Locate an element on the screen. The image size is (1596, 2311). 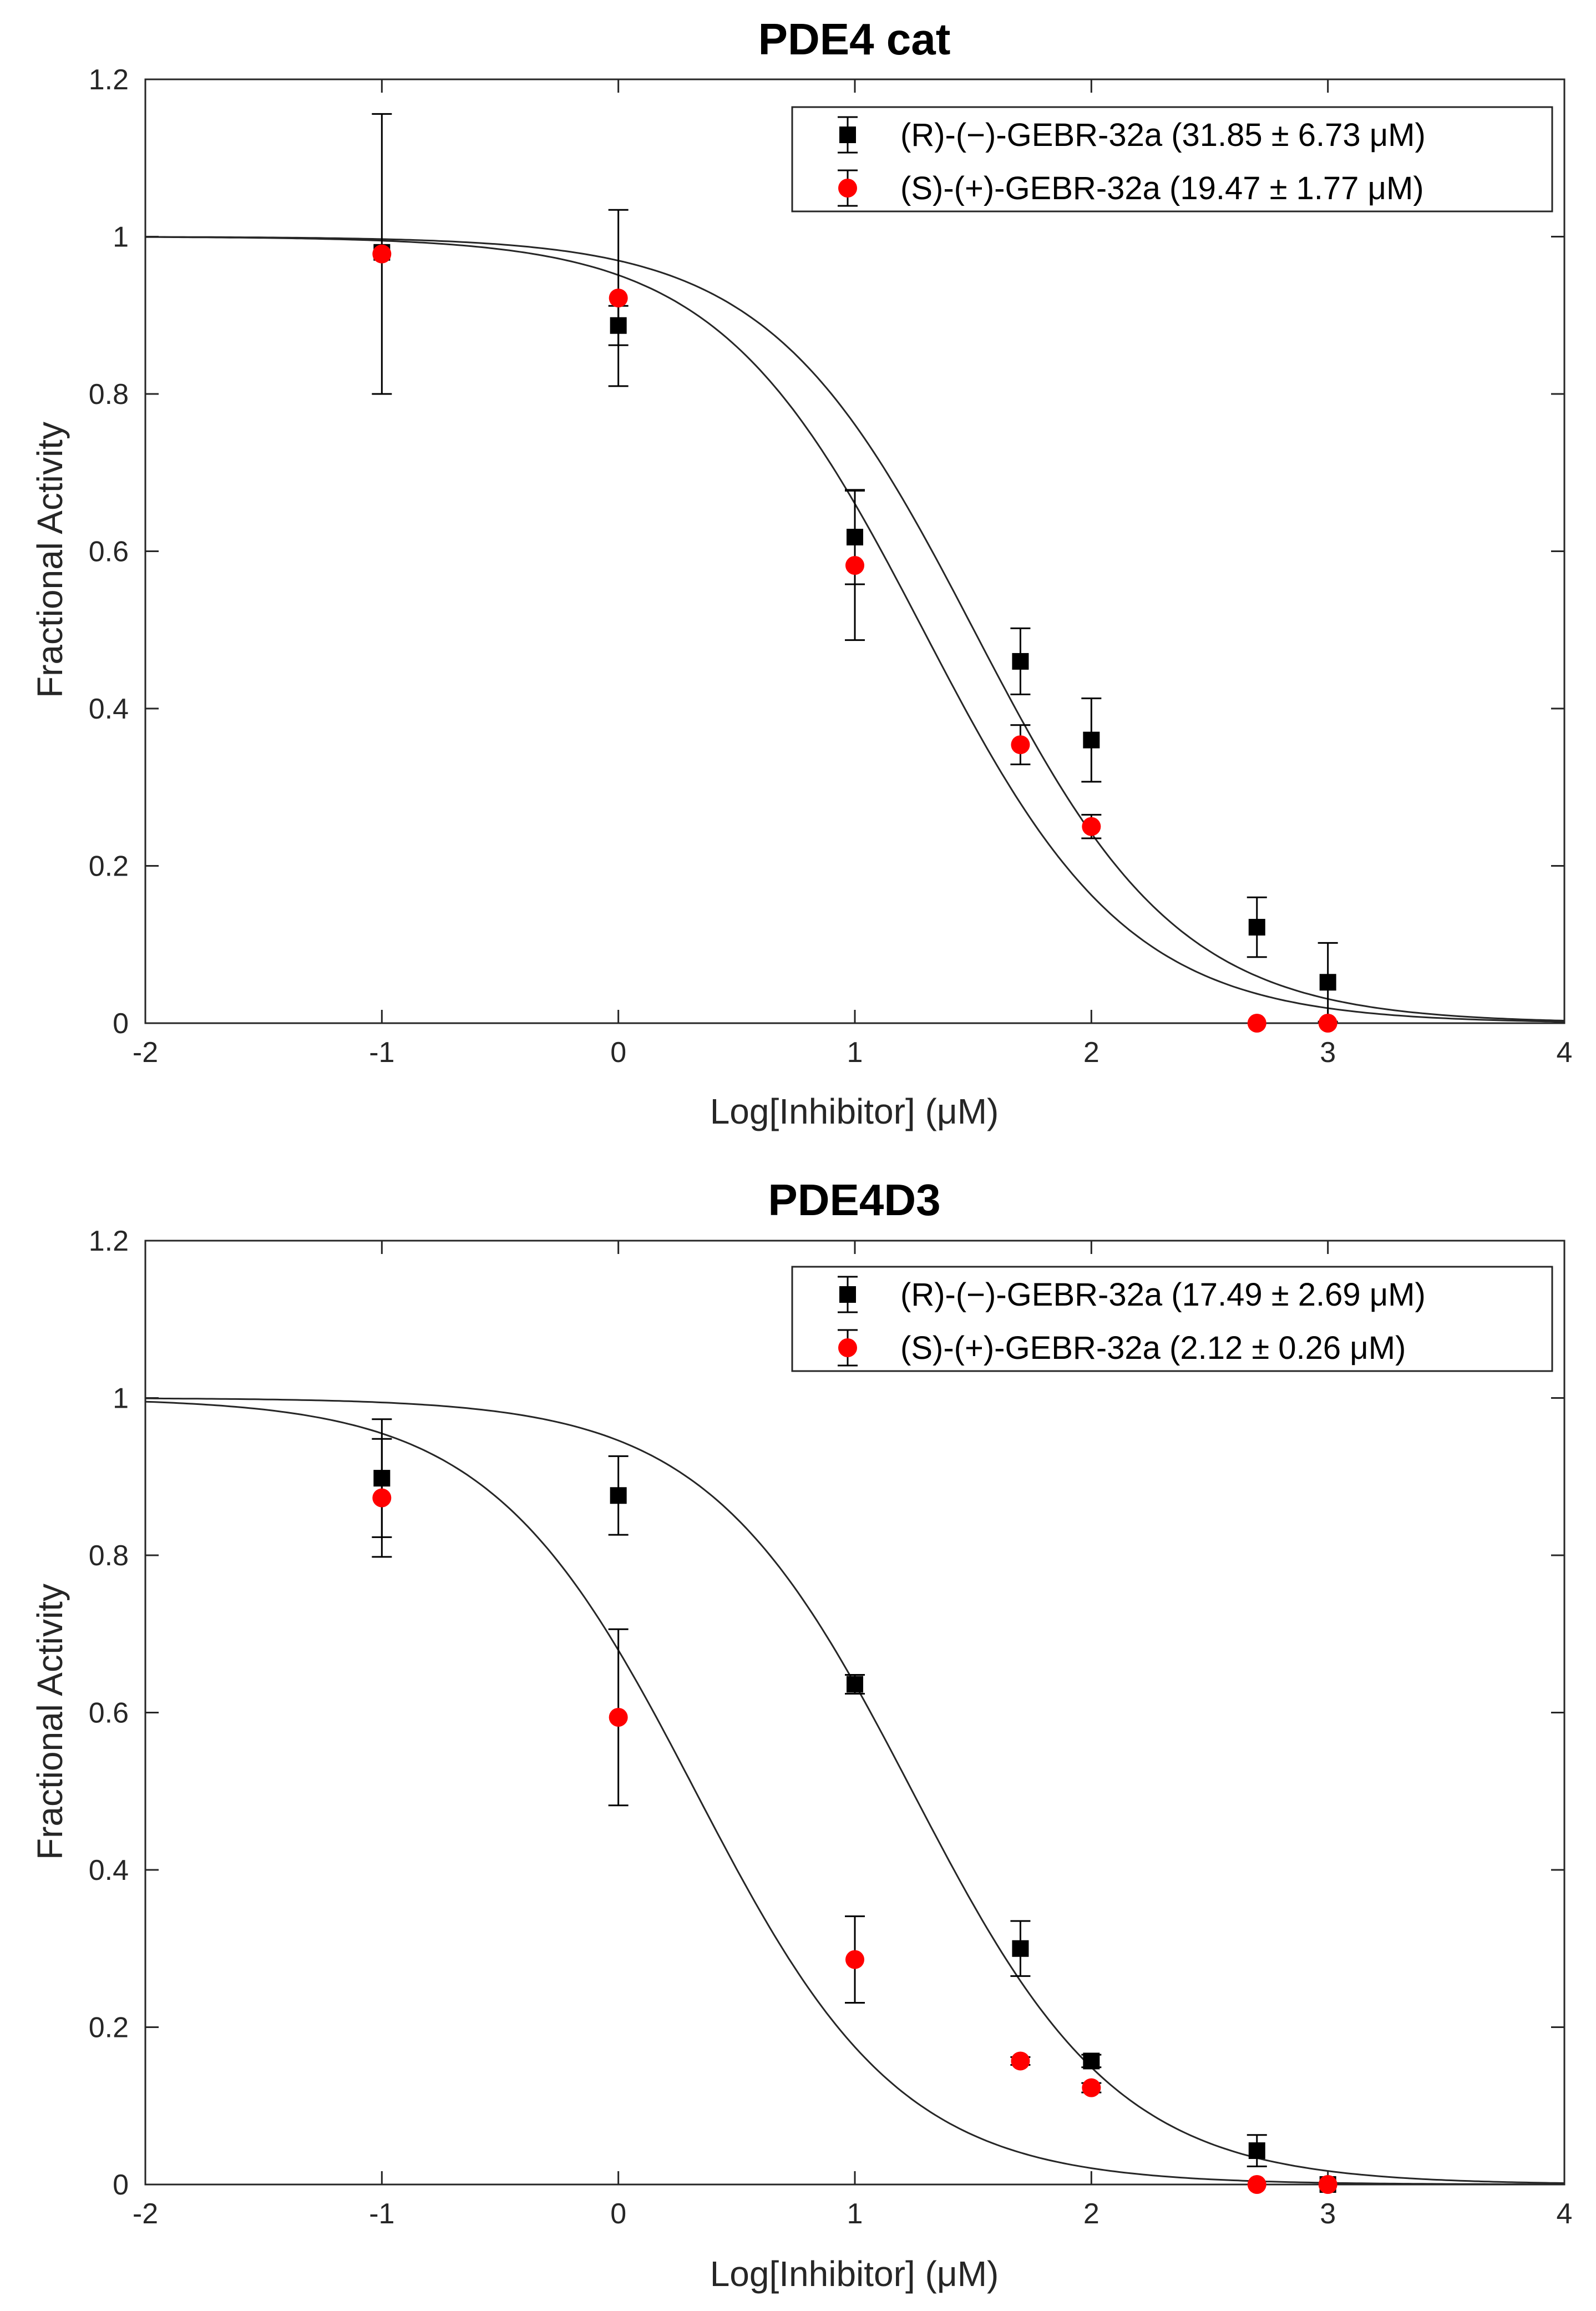
legend-label: (S)-(+)-GEBR-32a (19.47 ± 1.77 μM) is located at coordinates (1162, 188).